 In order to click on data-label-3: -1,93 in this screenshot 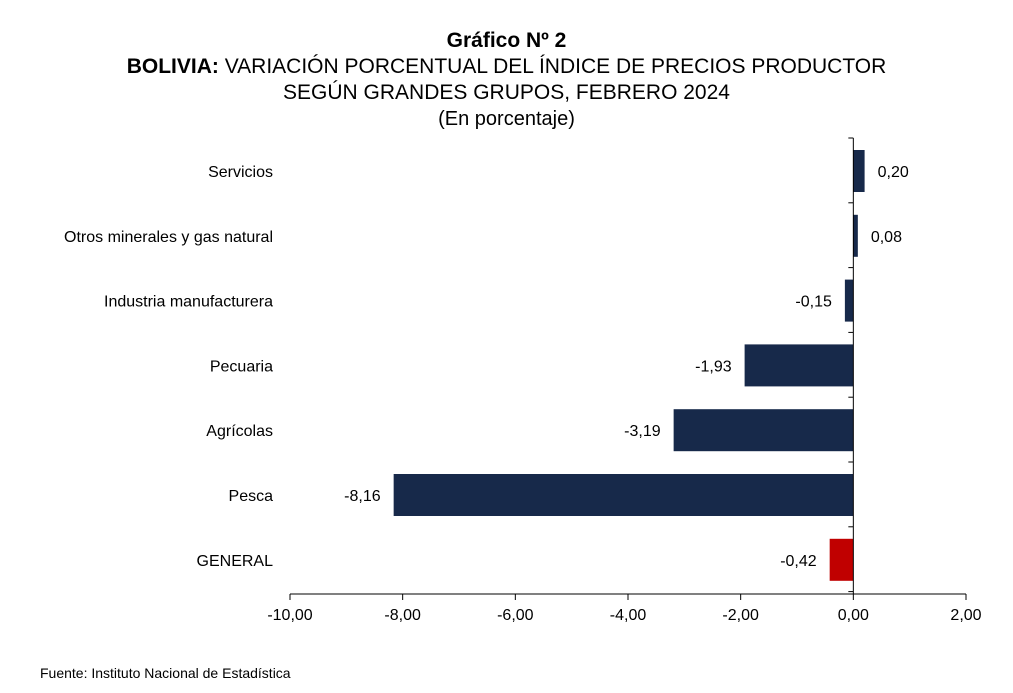, I will do `click(713, 366)`.